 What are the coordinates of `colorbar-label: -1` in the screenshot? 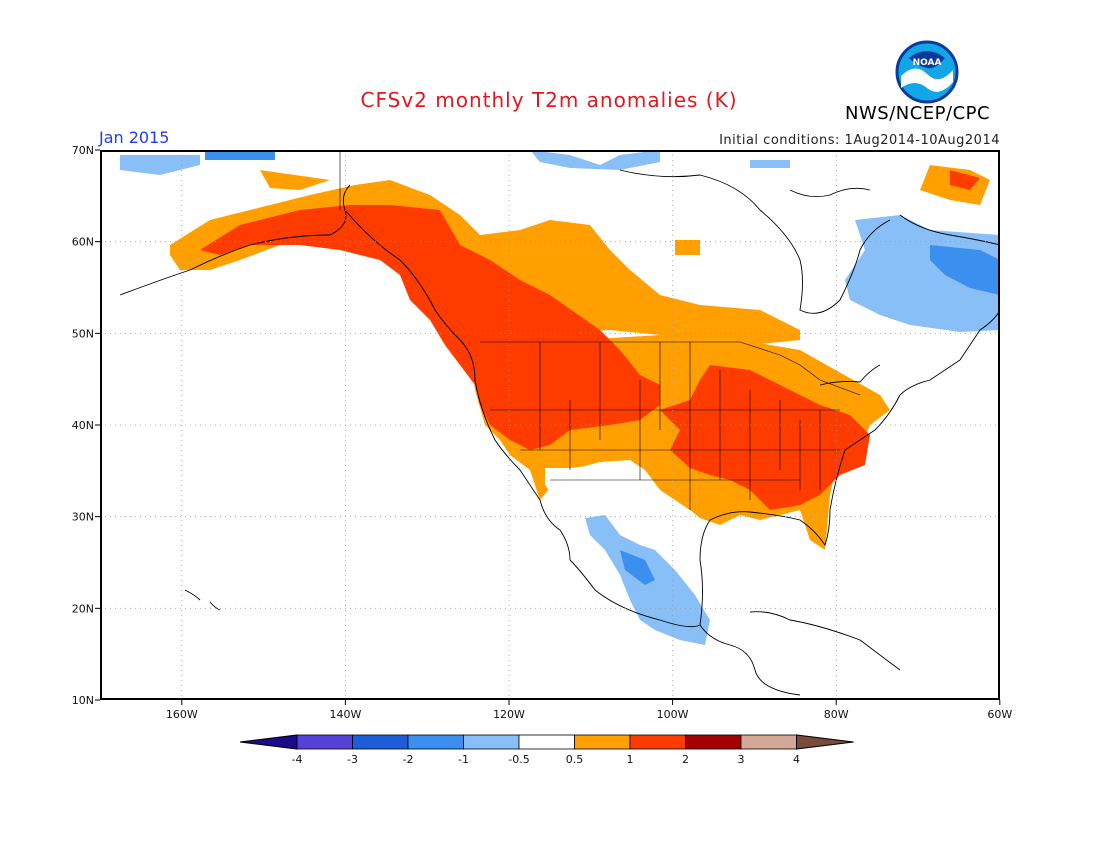 It's located at (463, 759).